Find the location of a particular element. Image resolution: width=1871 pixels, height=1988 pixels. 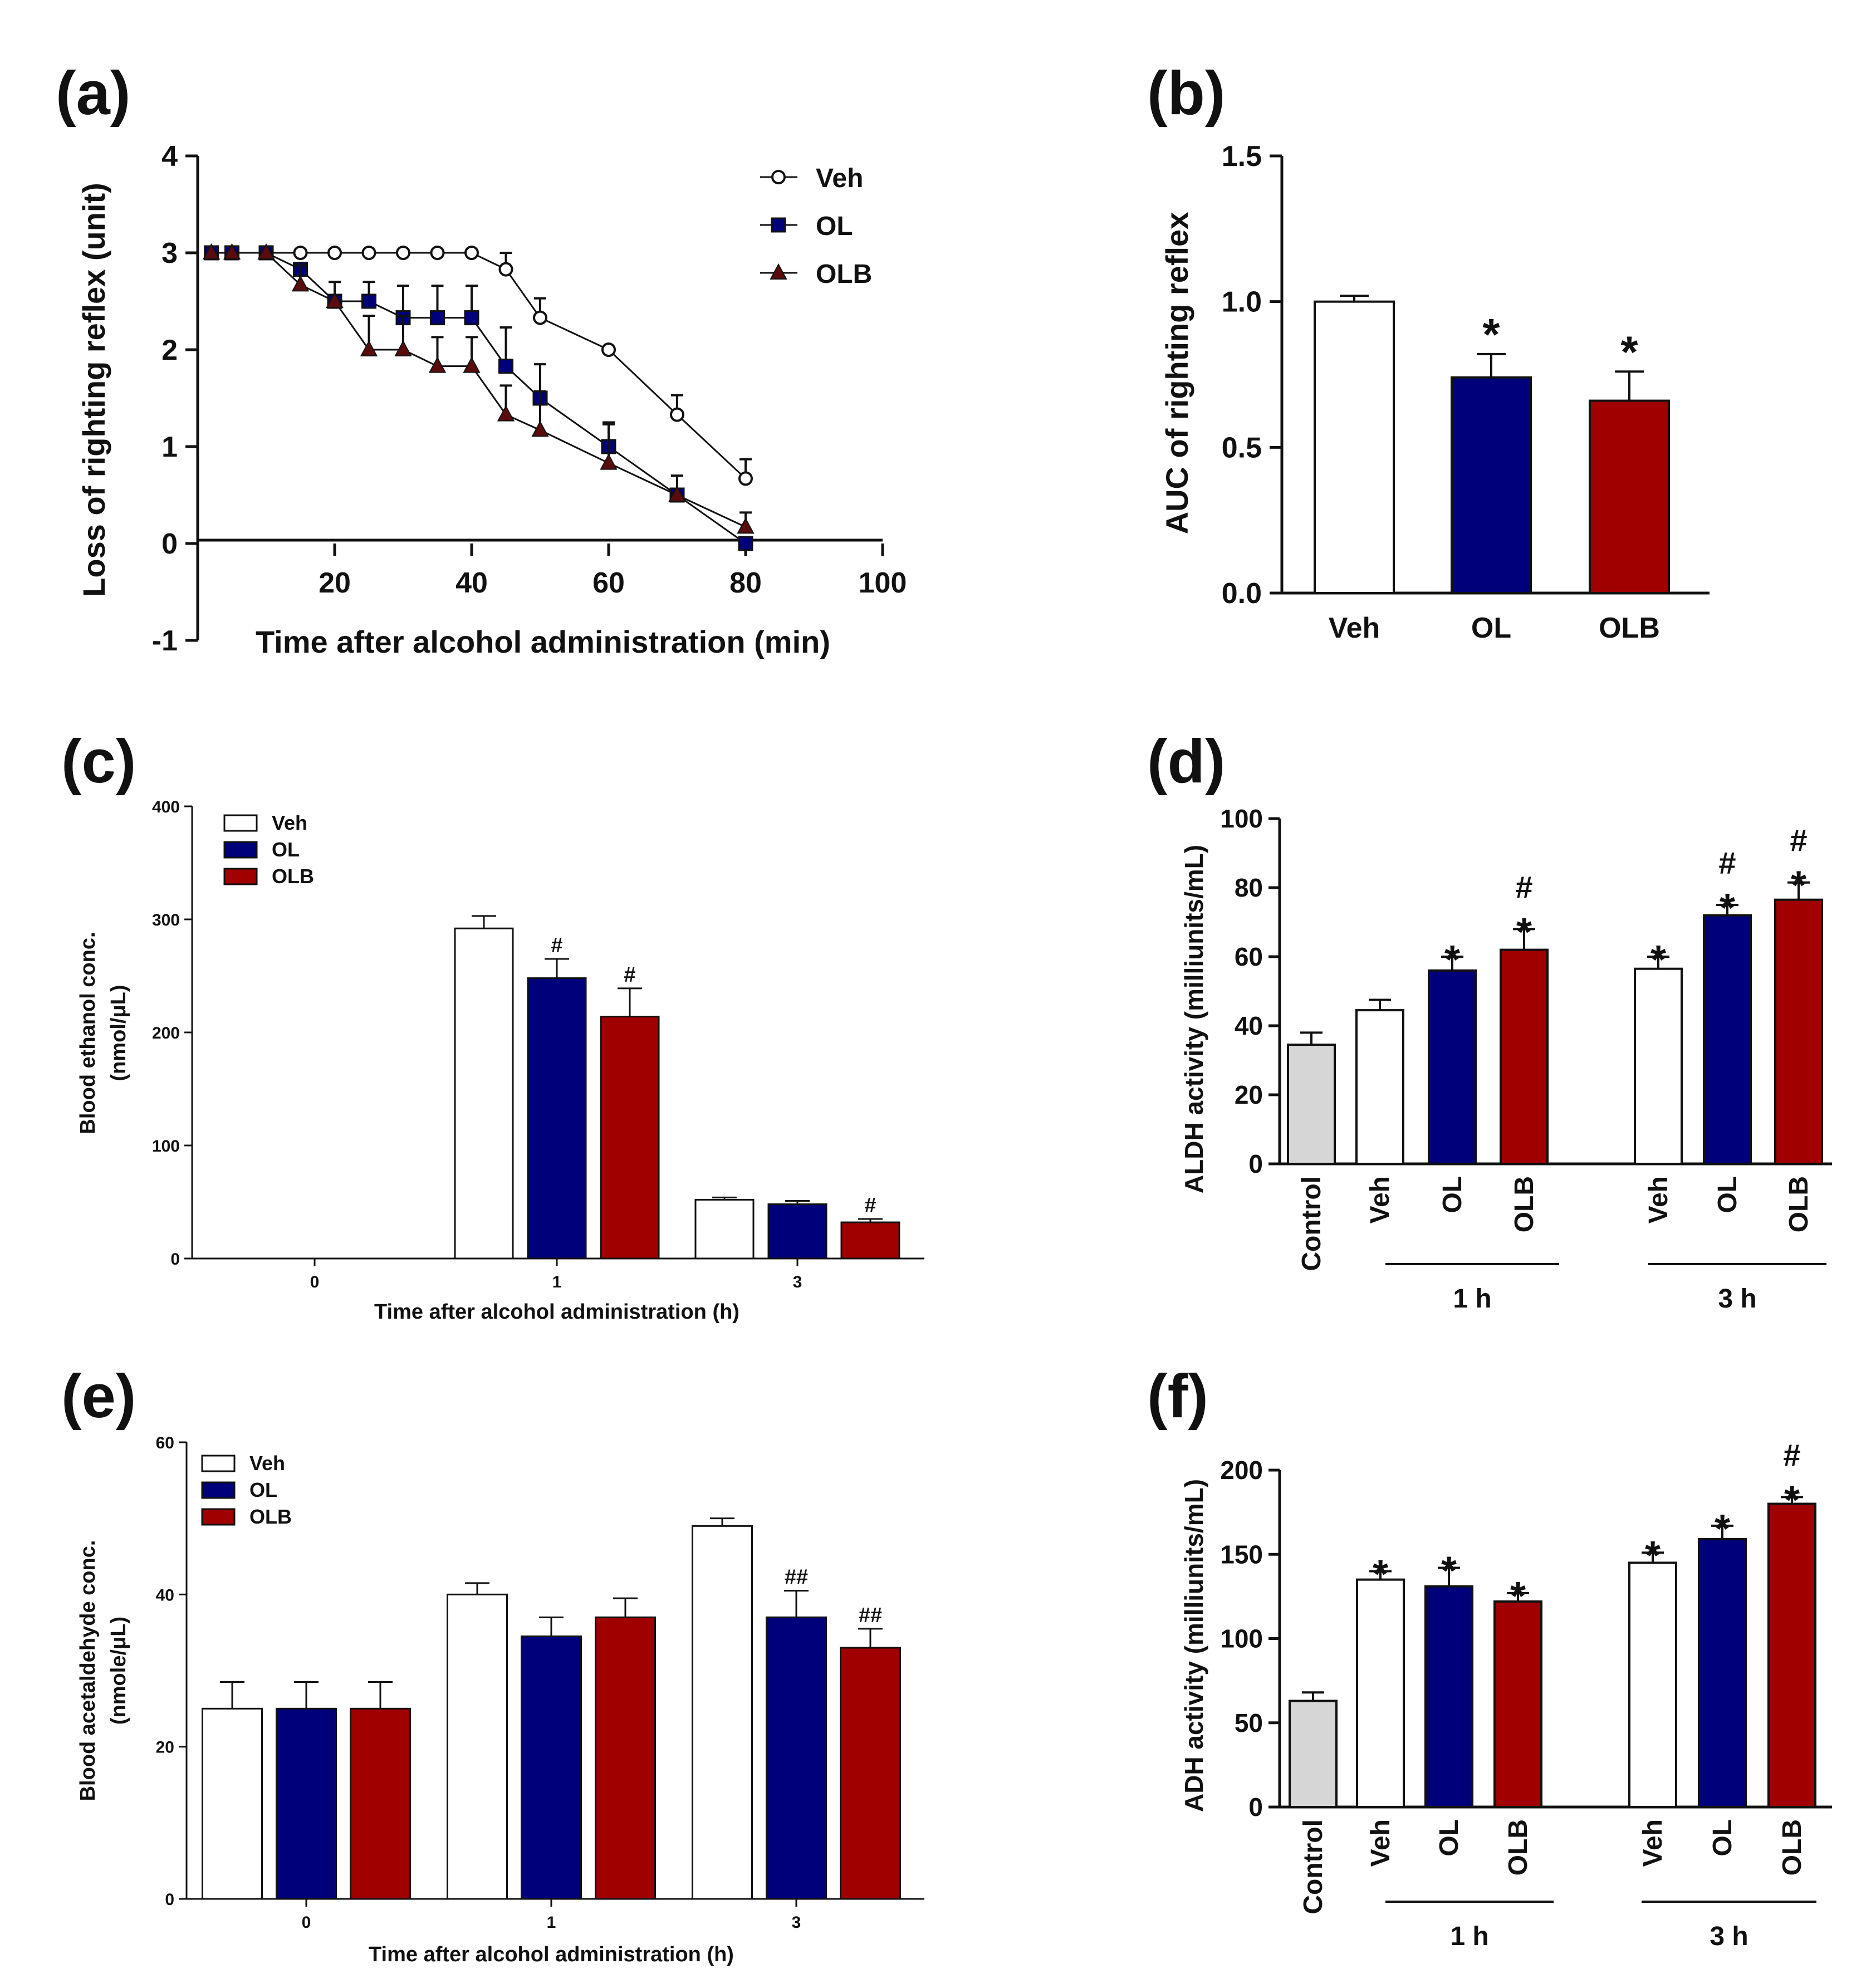

a-legend-marker-ol is located at coordinates (778, 225).